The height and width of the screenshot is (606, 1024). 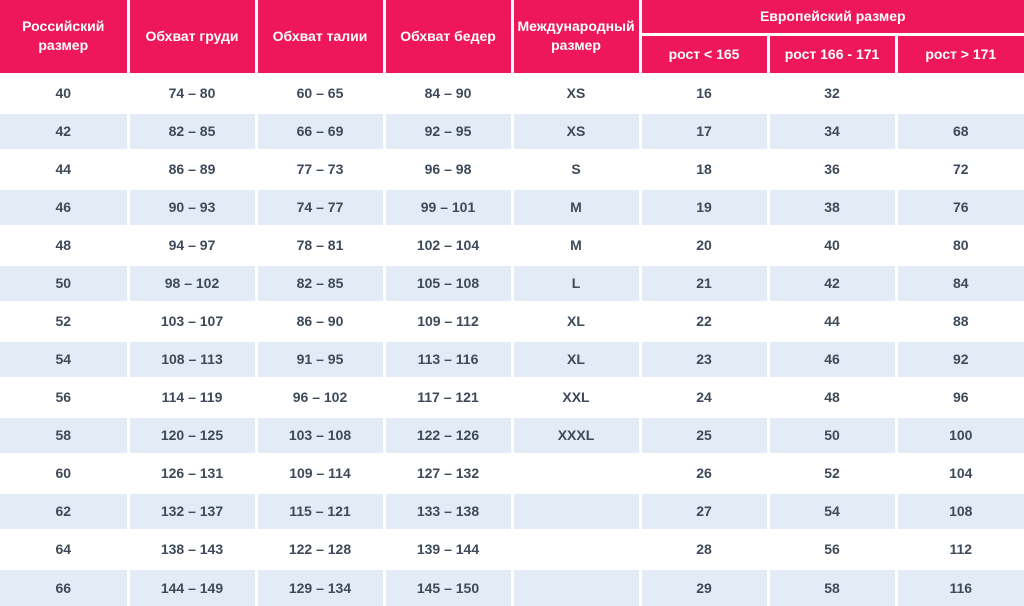 What do you see at coordinates (320, 131) in the screenshot?
I see `table-cell: 66 – 69` at bounding box center [320, 131].